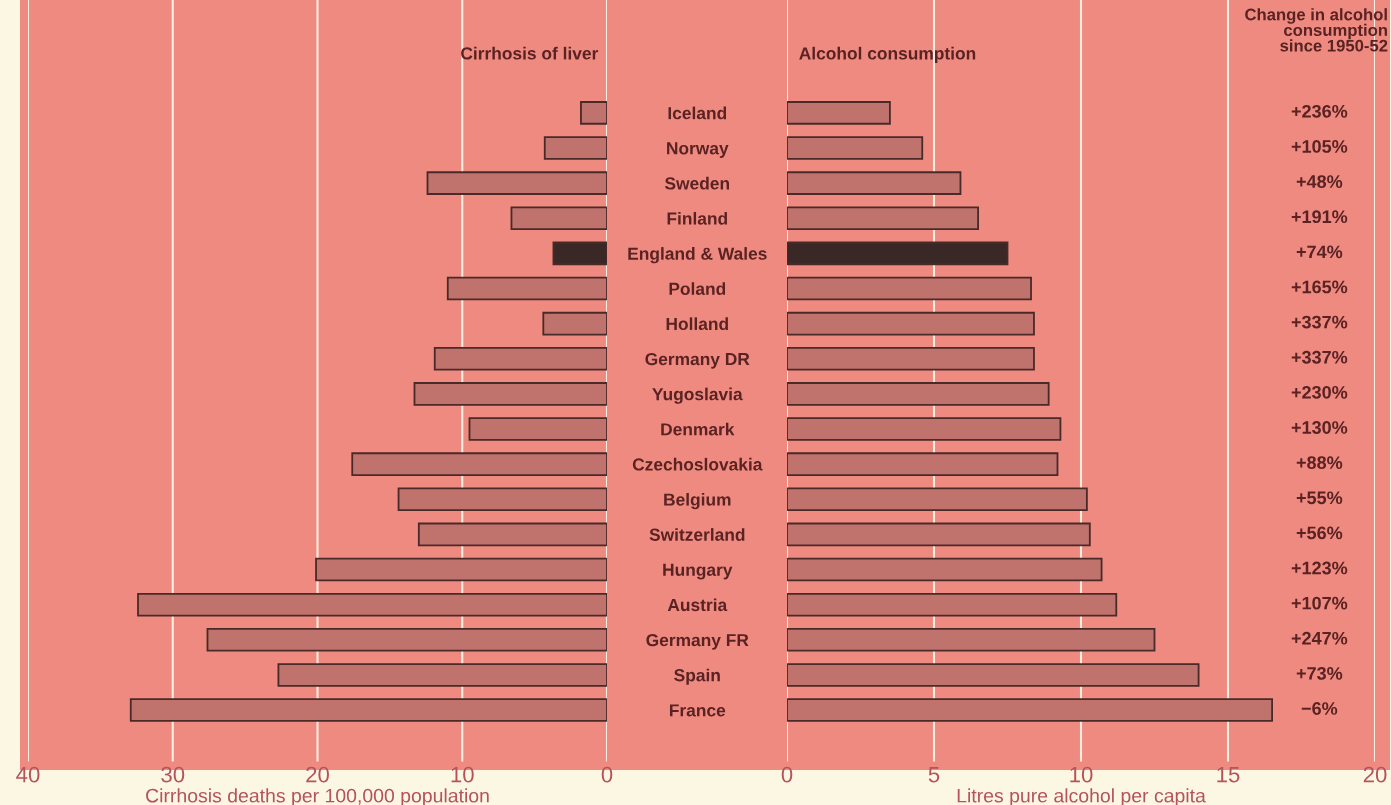 This screenshot has height=805, width=1391. Describe the element at coordinates (697, 288) in the screenshot. I see `y-tick-label: Poland` at that location.